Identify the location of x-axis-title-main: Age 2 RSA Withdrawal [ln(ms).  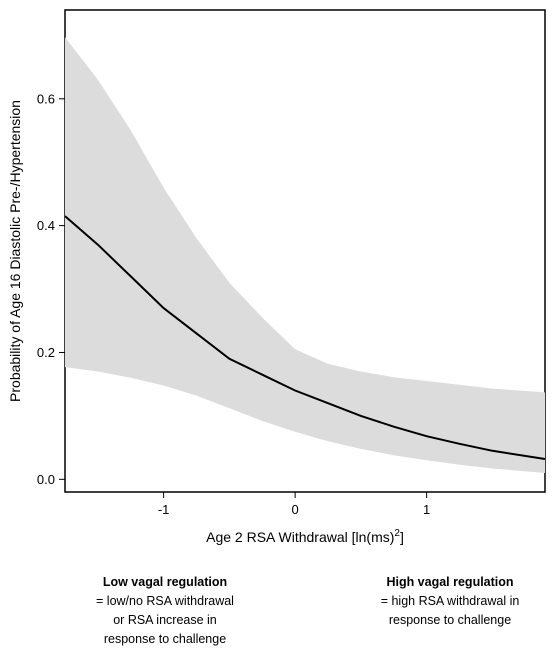
(300, 537).